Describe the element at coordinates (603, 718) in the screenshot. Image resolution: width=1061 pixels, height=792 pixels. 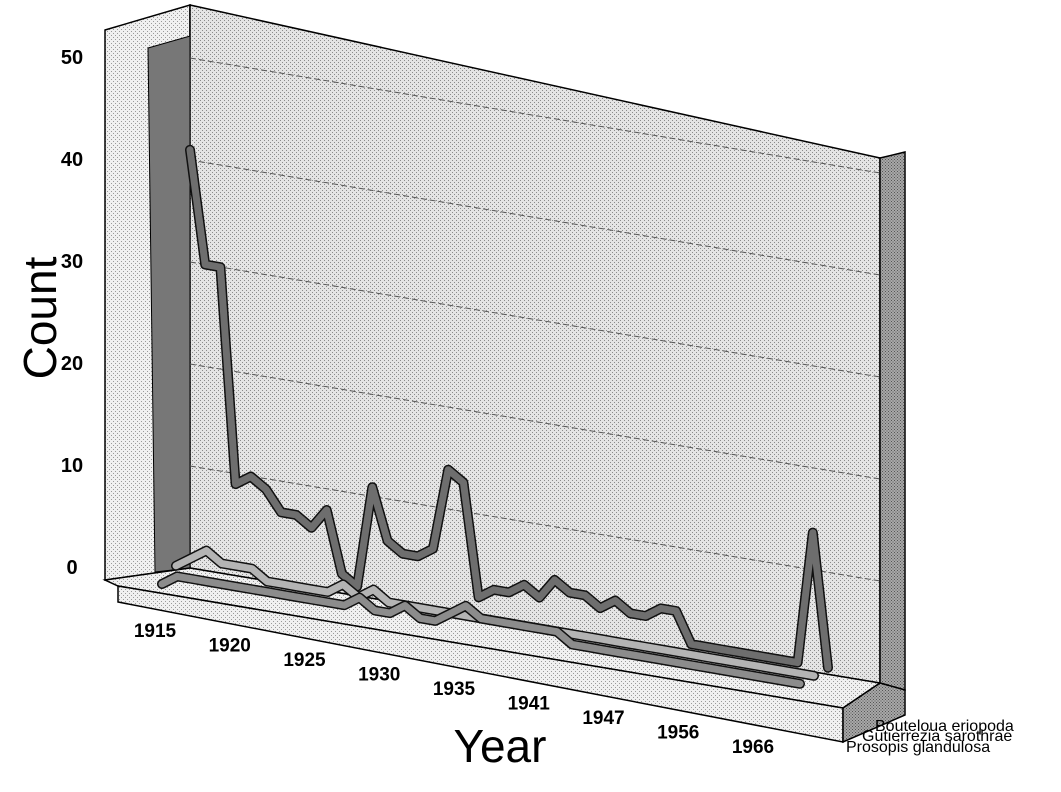
I see `x-tick-label: 1947` at that location.